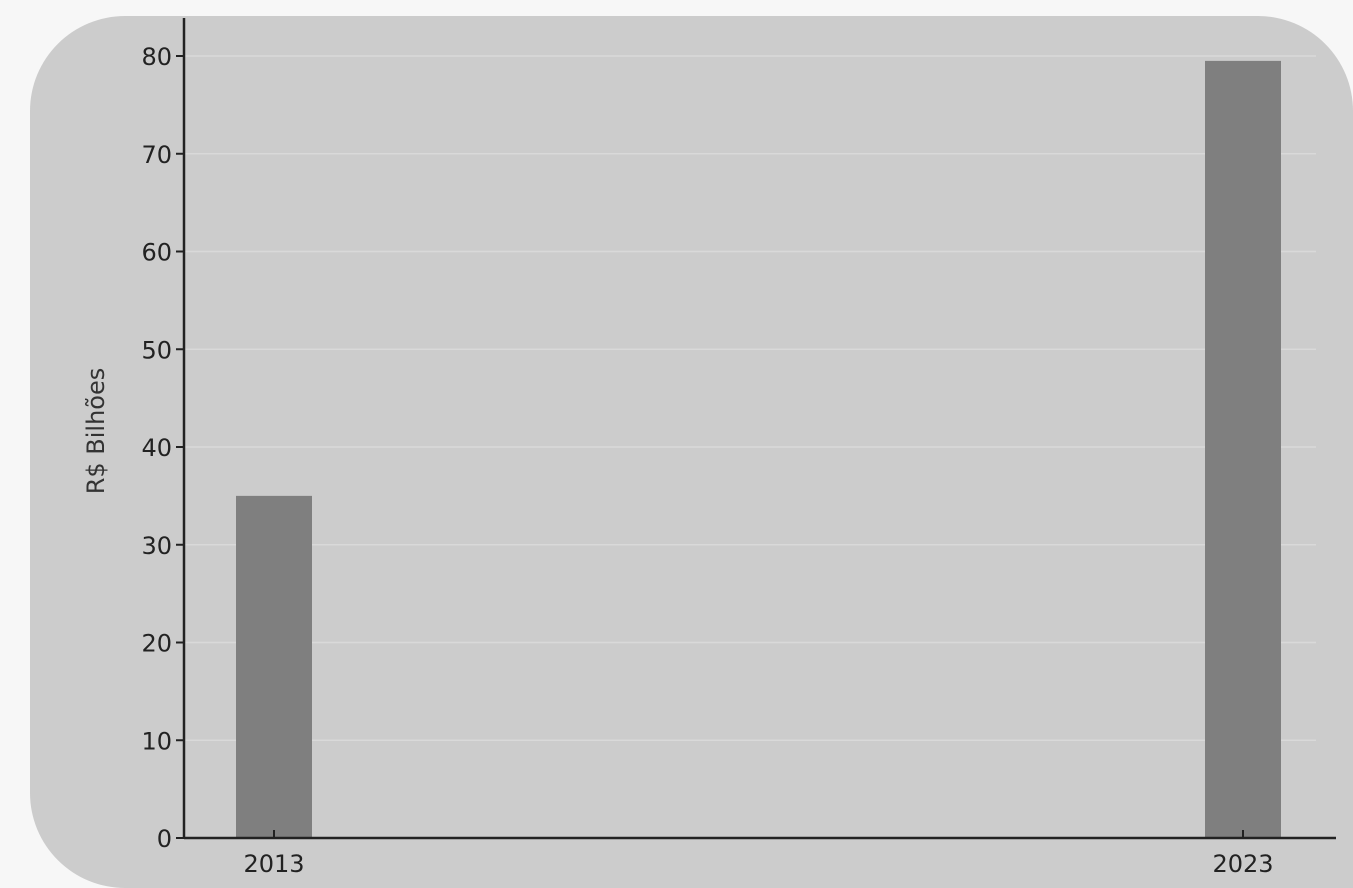 The image size is (1353, 888). Describe the element at coordinates (1243, 449) in the screenshot. I see `bar-2023` at that location.